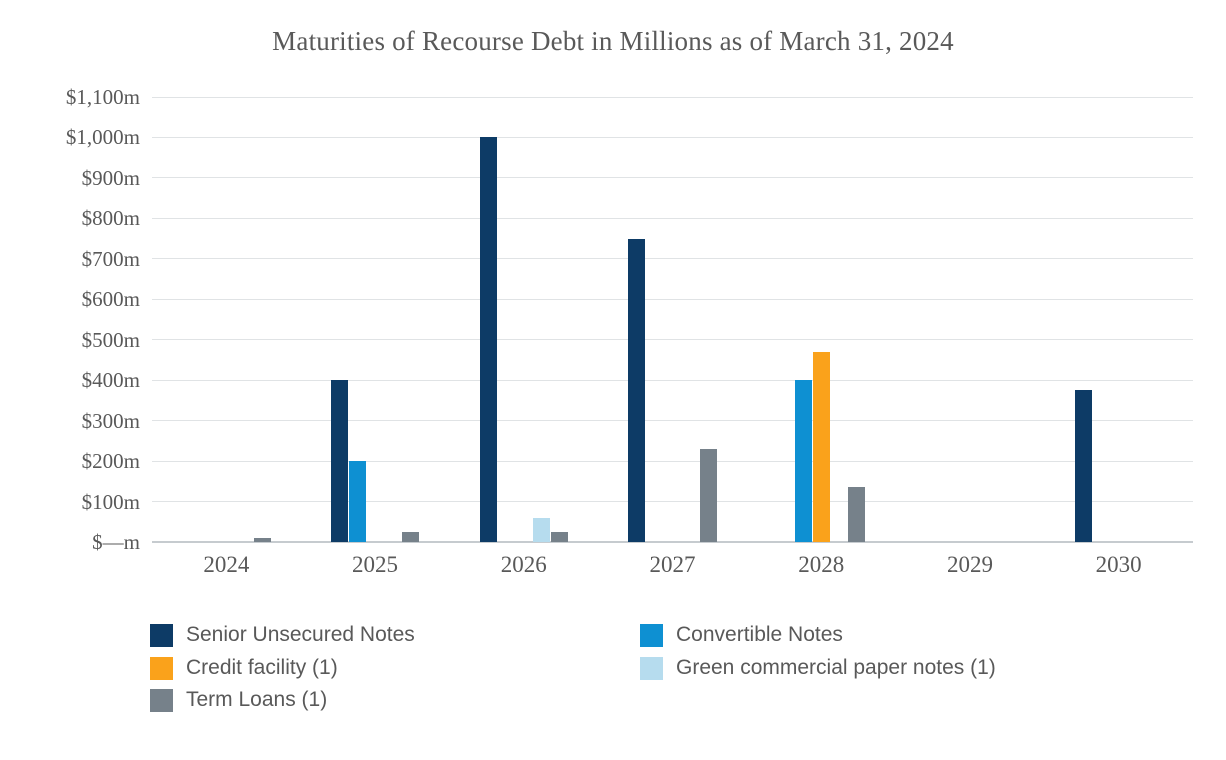 The height and width of the screenshot is (760, 1226). I want to click on legend-label: Green commercial paper notes (1), so click(836, 667).